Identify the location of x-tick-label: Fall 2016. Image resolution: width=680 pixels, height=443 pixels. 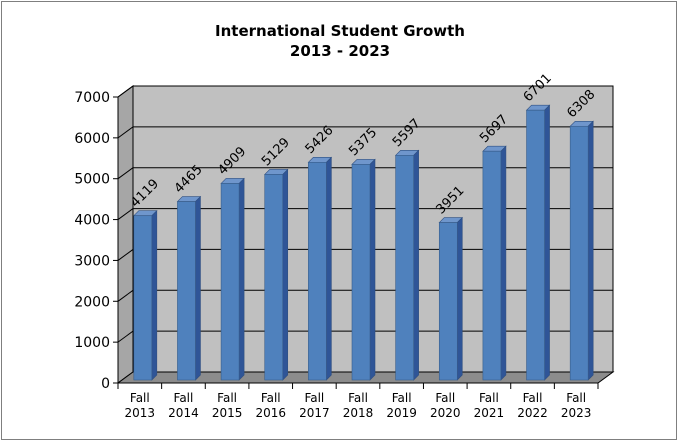
(270, 405).